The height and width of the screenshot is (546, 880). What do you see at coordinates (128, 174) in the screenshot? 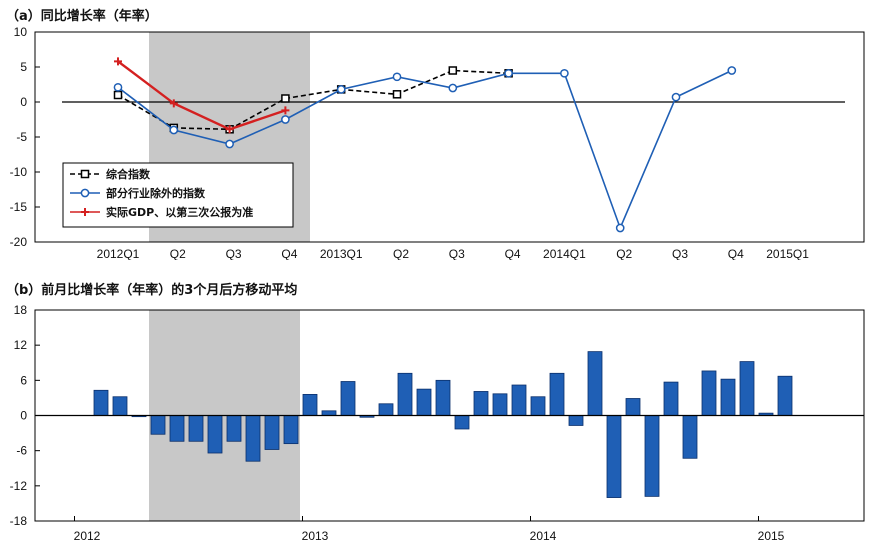
I see `chart-a-legend-label: 综合指数` at bounding box center [128, 174].